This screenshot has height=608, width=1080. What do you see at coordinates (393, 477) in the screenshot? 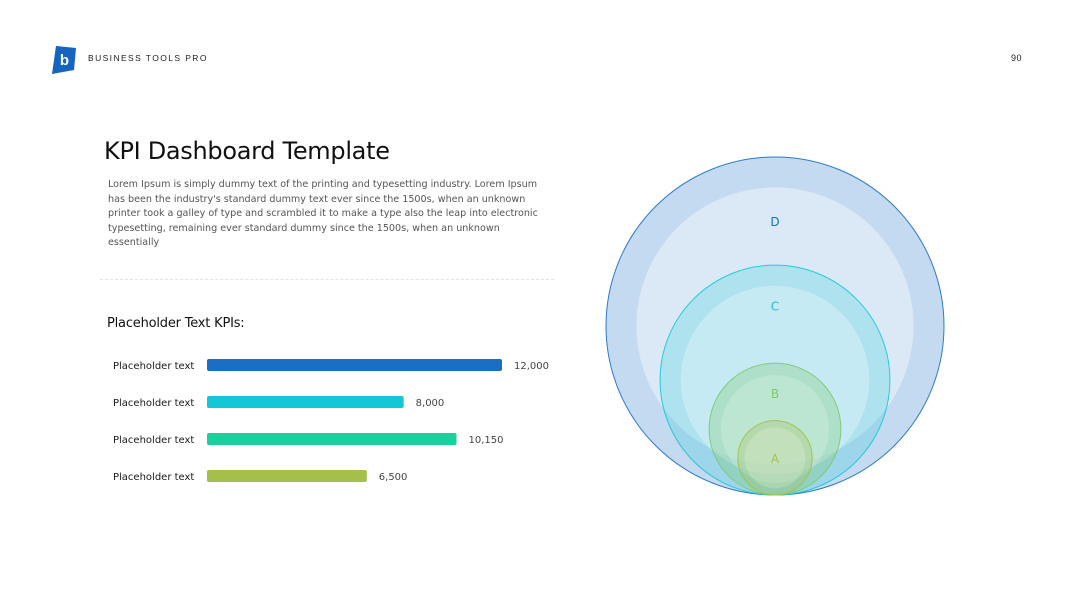
I see `bar-value-label: 6,500` at bounding box center [393, 477].